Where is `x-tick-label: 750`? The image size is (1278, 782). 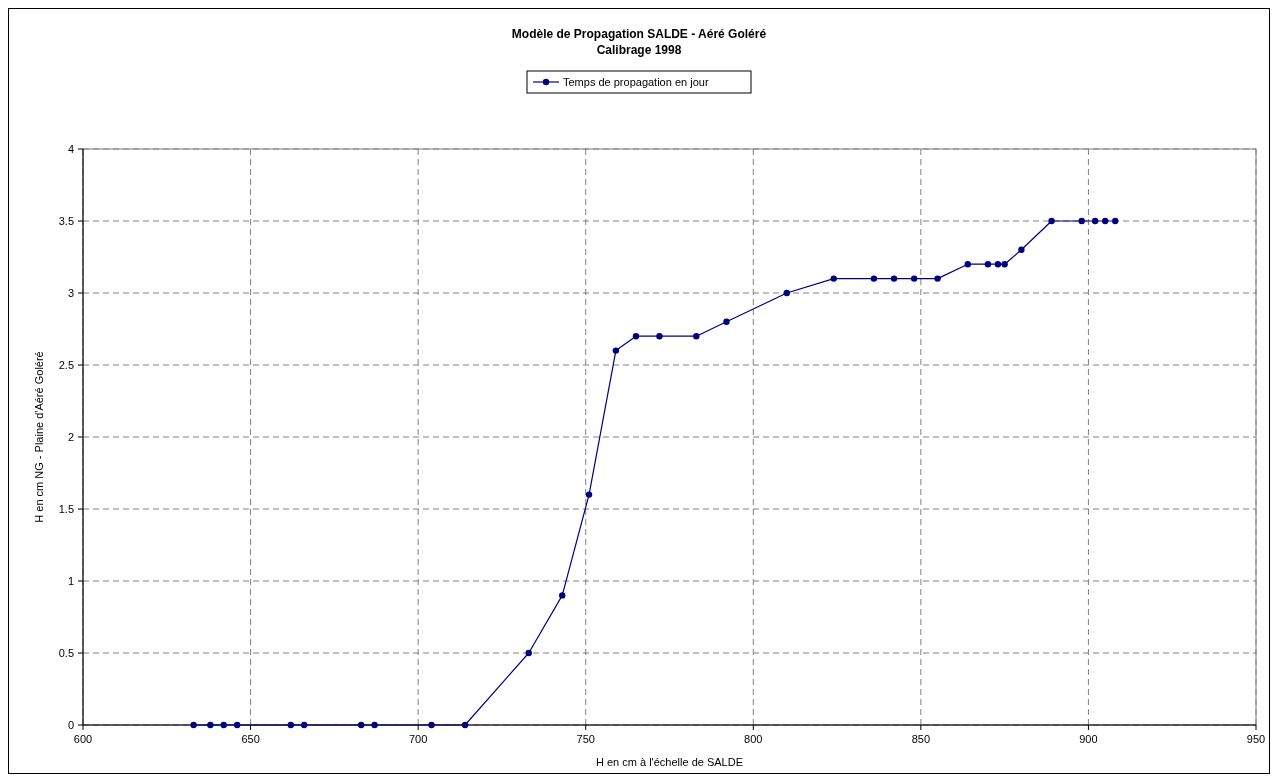
x-tick-label: 750 is located at coordinates (585, 739).